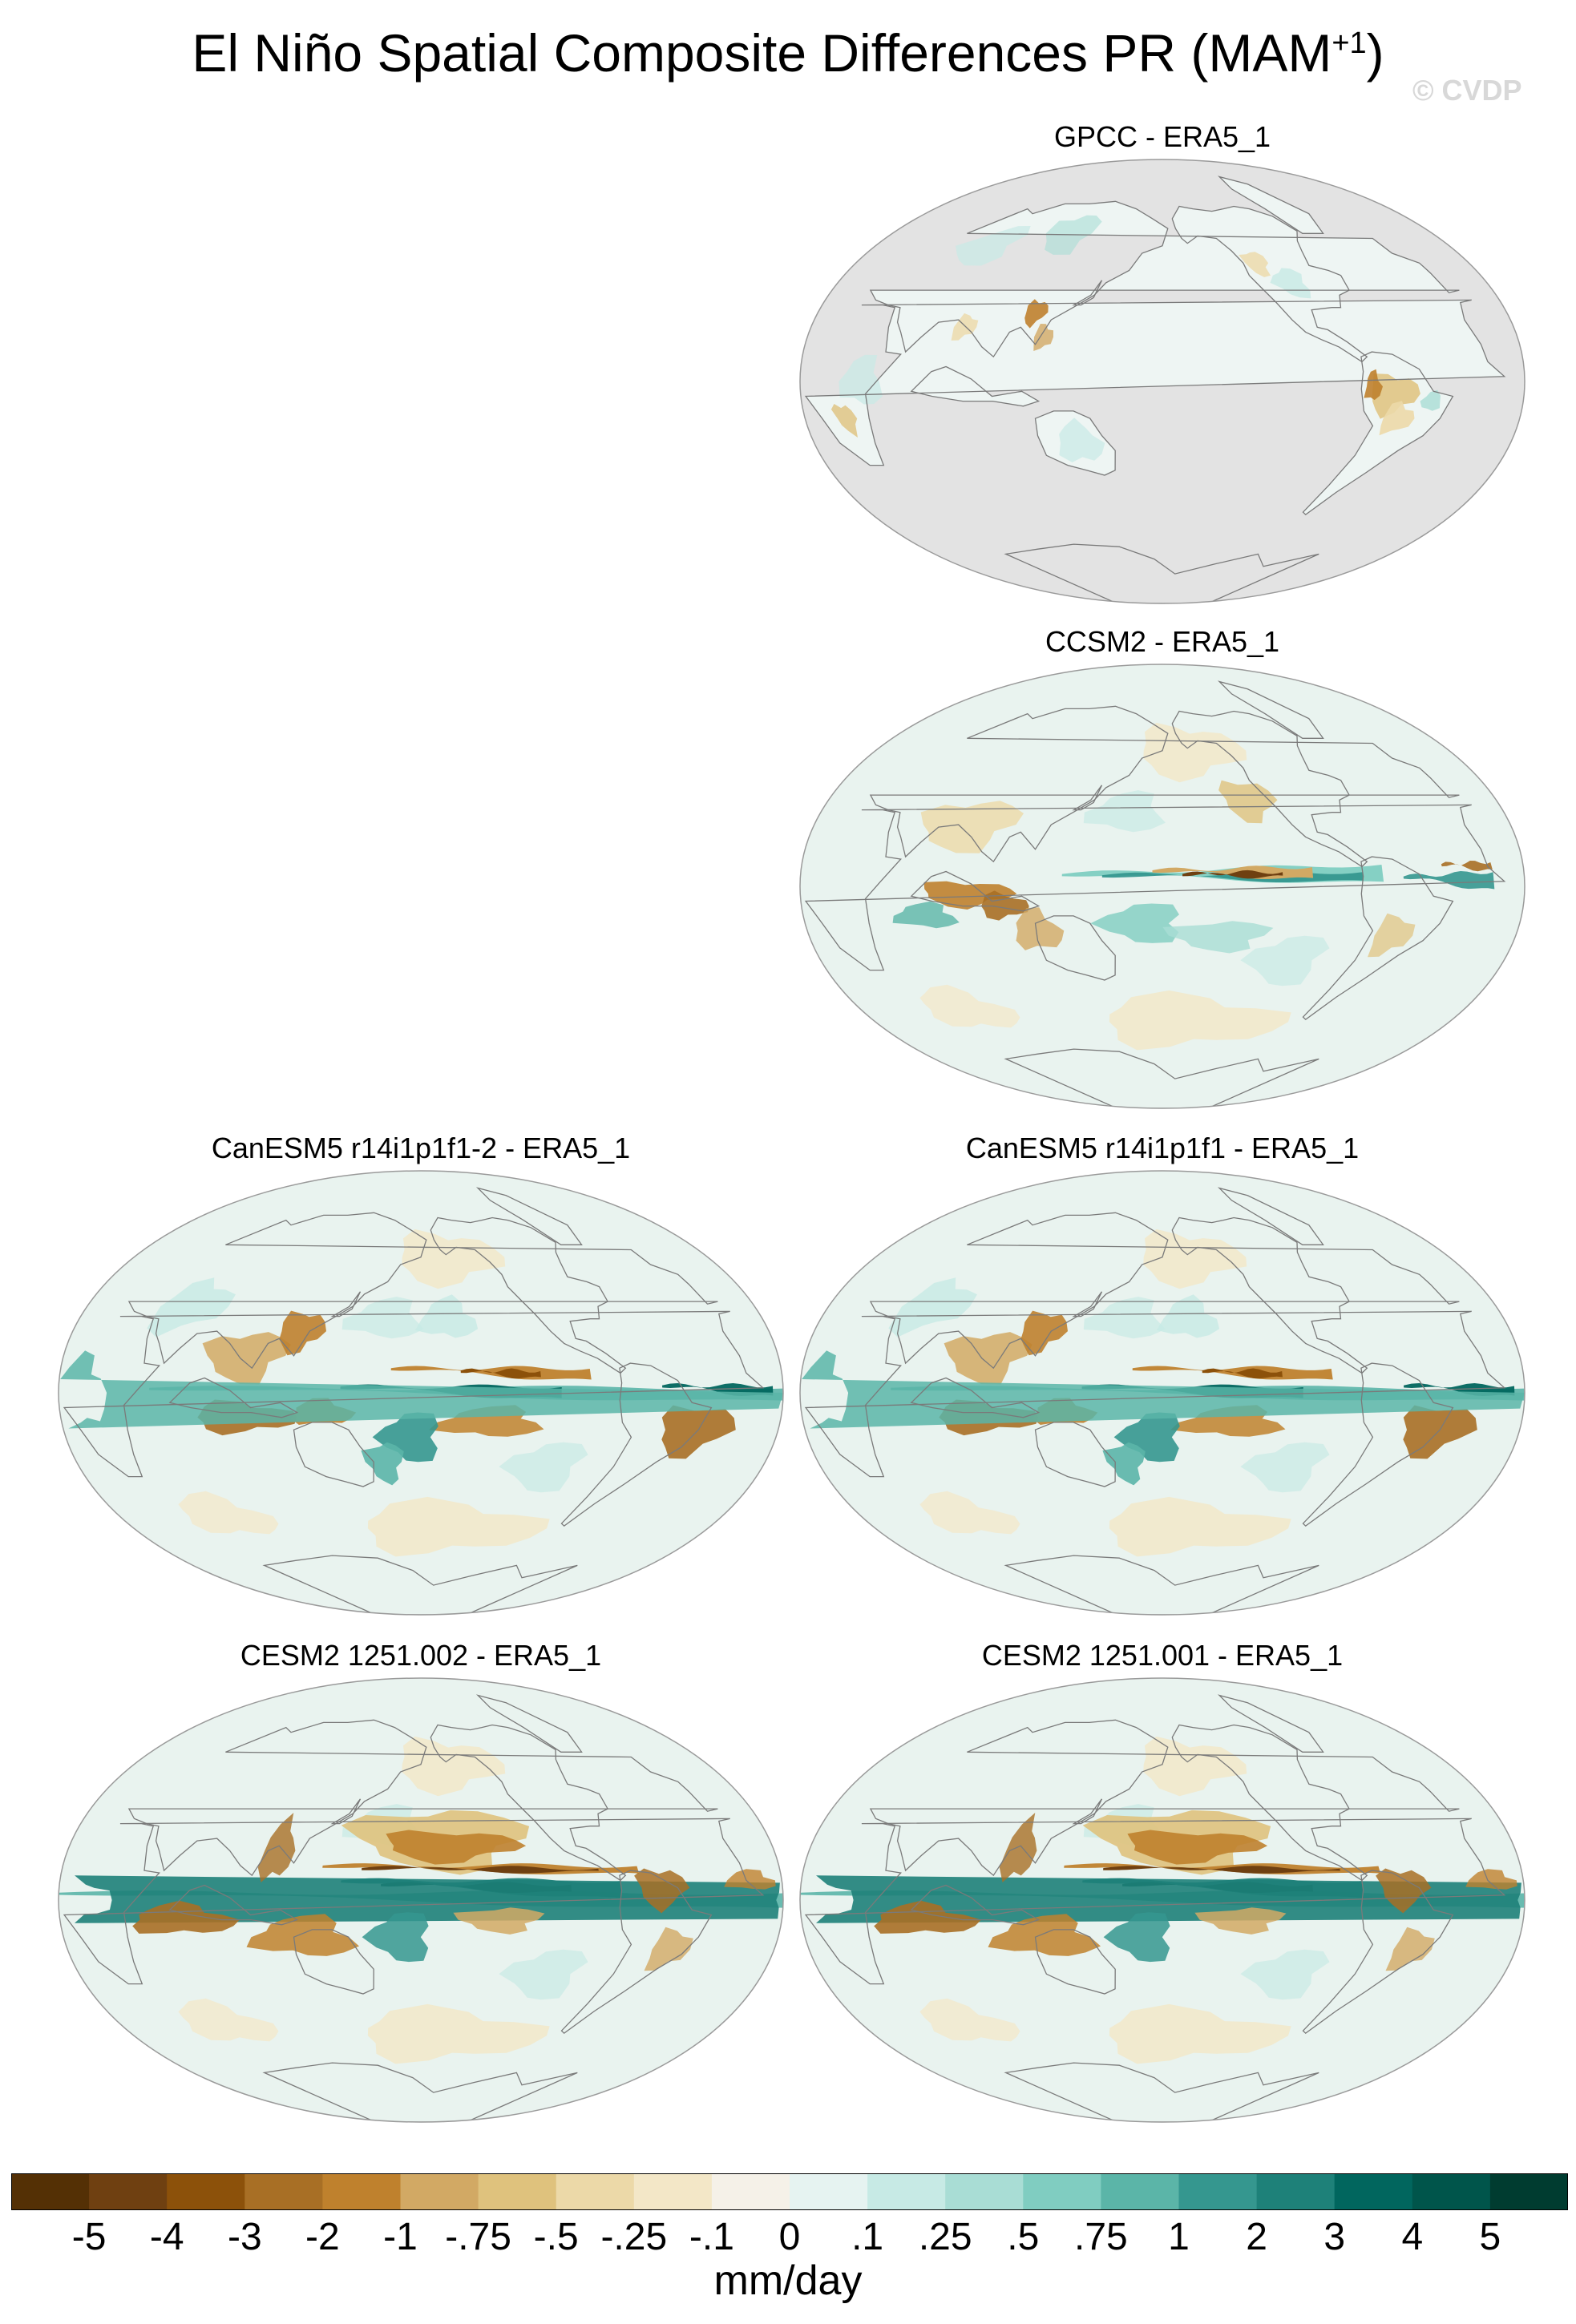 This screenshot has height=2324, width=1576. I want to click on colorbar-tick-label: -.5, so click(556, 2237).